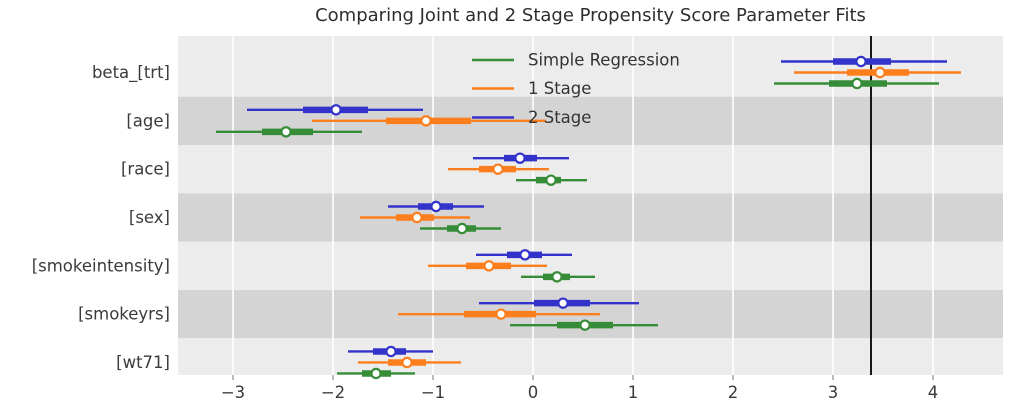 This screenshot has width=1011, height=411. What do you see at coordinates (148, 120) in the screenshot?
I see `y-axis-label: [age]` at bounding box center [148, 120].